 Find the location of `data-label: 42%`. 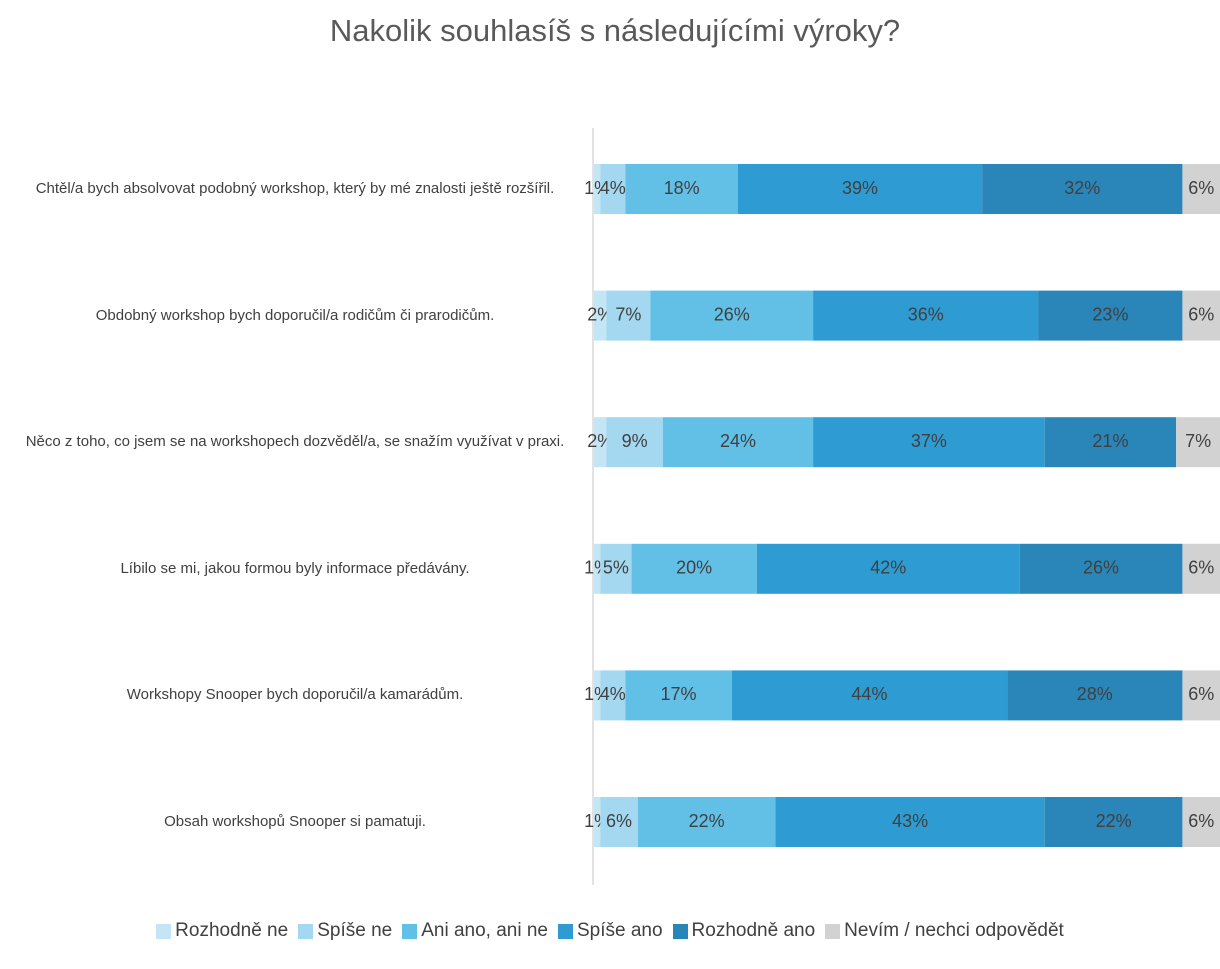

data-label: 42% is located at coordinates (888, 568).